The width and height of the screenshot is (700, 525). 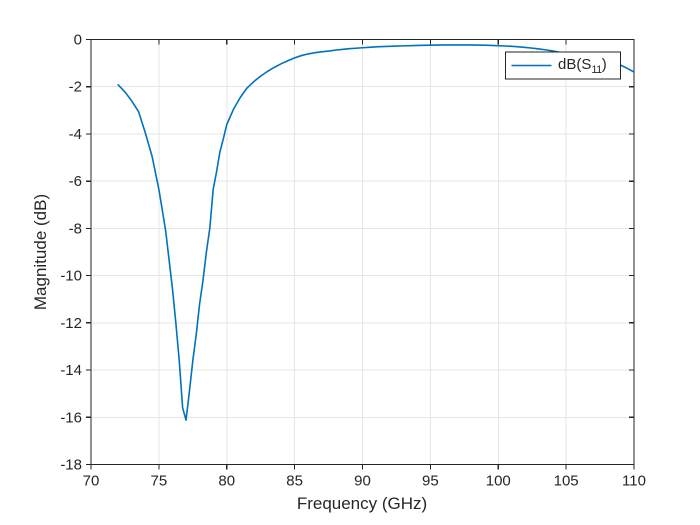 What do you see at coordinates (71, 465) in the screenshot?
I see `y-tick-label: -18` at bounding box center [71, 465].